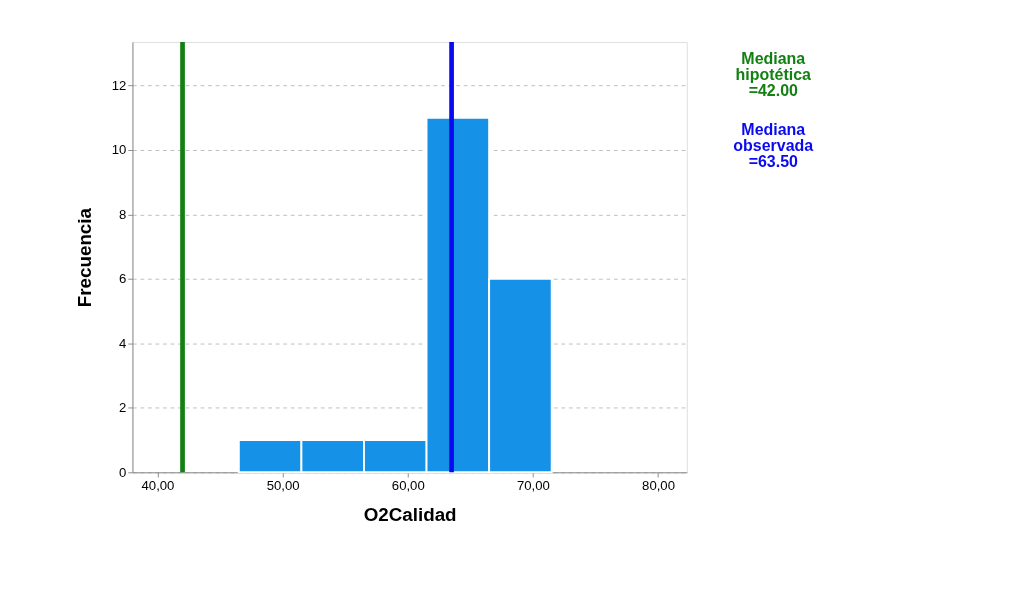 This screenshot has height=599, width=1011. I want to click on x-axis-title: O2Calidad, so click(410, 514).